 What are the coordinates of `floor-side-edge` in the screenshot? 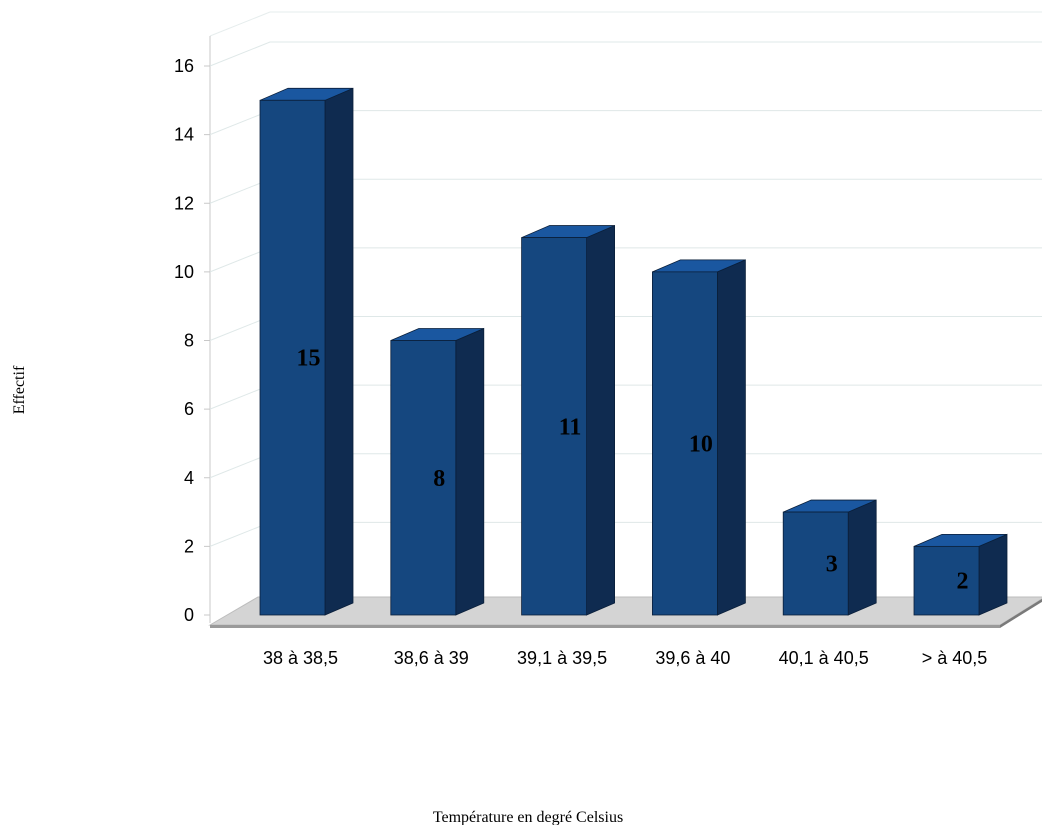 It's located at (1021, 613).